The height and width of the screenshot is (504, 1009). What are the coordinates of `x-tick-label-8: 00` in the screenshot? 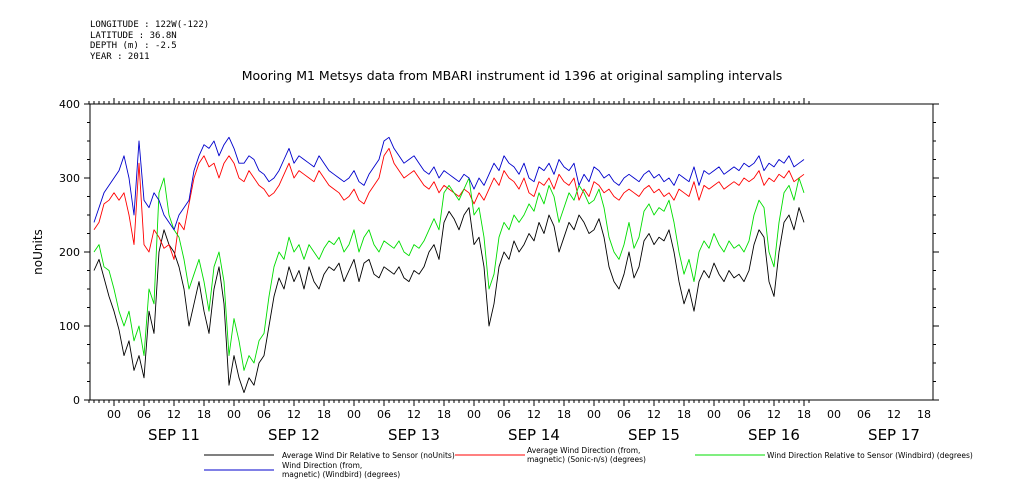 It's located at (354, 414).